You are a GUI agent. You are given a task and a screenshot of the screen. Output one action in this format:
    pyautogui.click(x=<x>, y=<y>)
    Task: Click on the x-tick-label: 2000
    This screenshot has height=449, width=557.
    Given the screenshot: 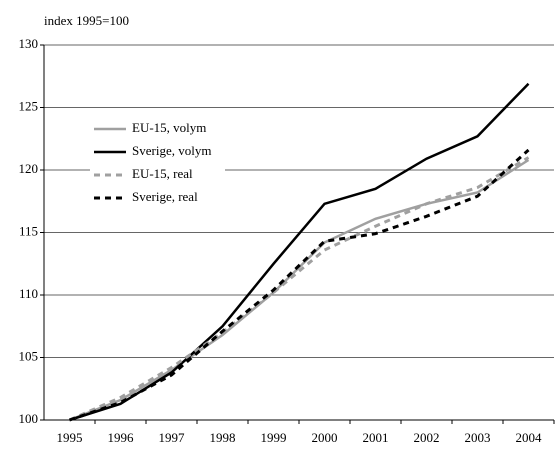 What is the action you would take?
    pyautogui.click(x=325, y=437)
    